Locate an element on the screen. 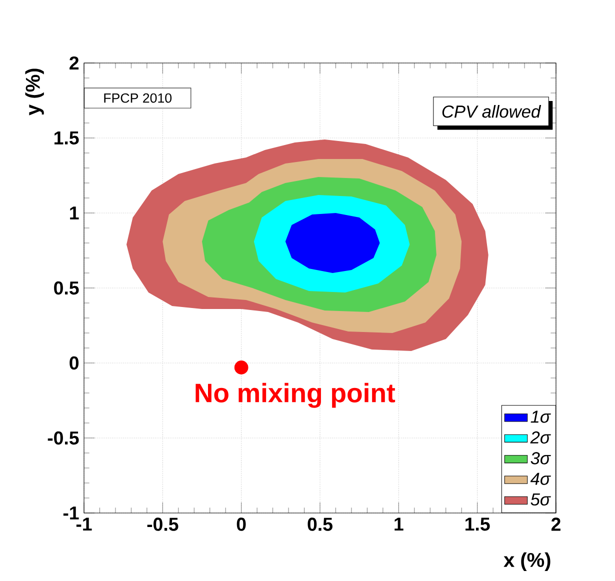  y-axis-title: y (%) is located at coordinates (34, 92).